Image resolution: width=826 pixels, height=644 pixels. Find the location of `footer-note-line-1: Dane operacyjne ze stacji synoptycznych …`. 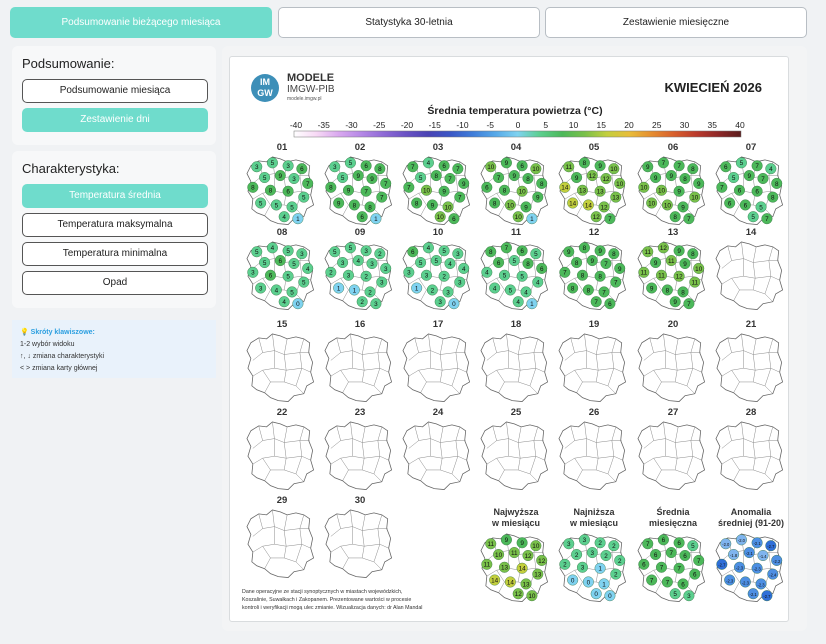

footer-note-line-1: Dane operacyjne ze stacji synoptycznych … is located at coordinates (322, 592).